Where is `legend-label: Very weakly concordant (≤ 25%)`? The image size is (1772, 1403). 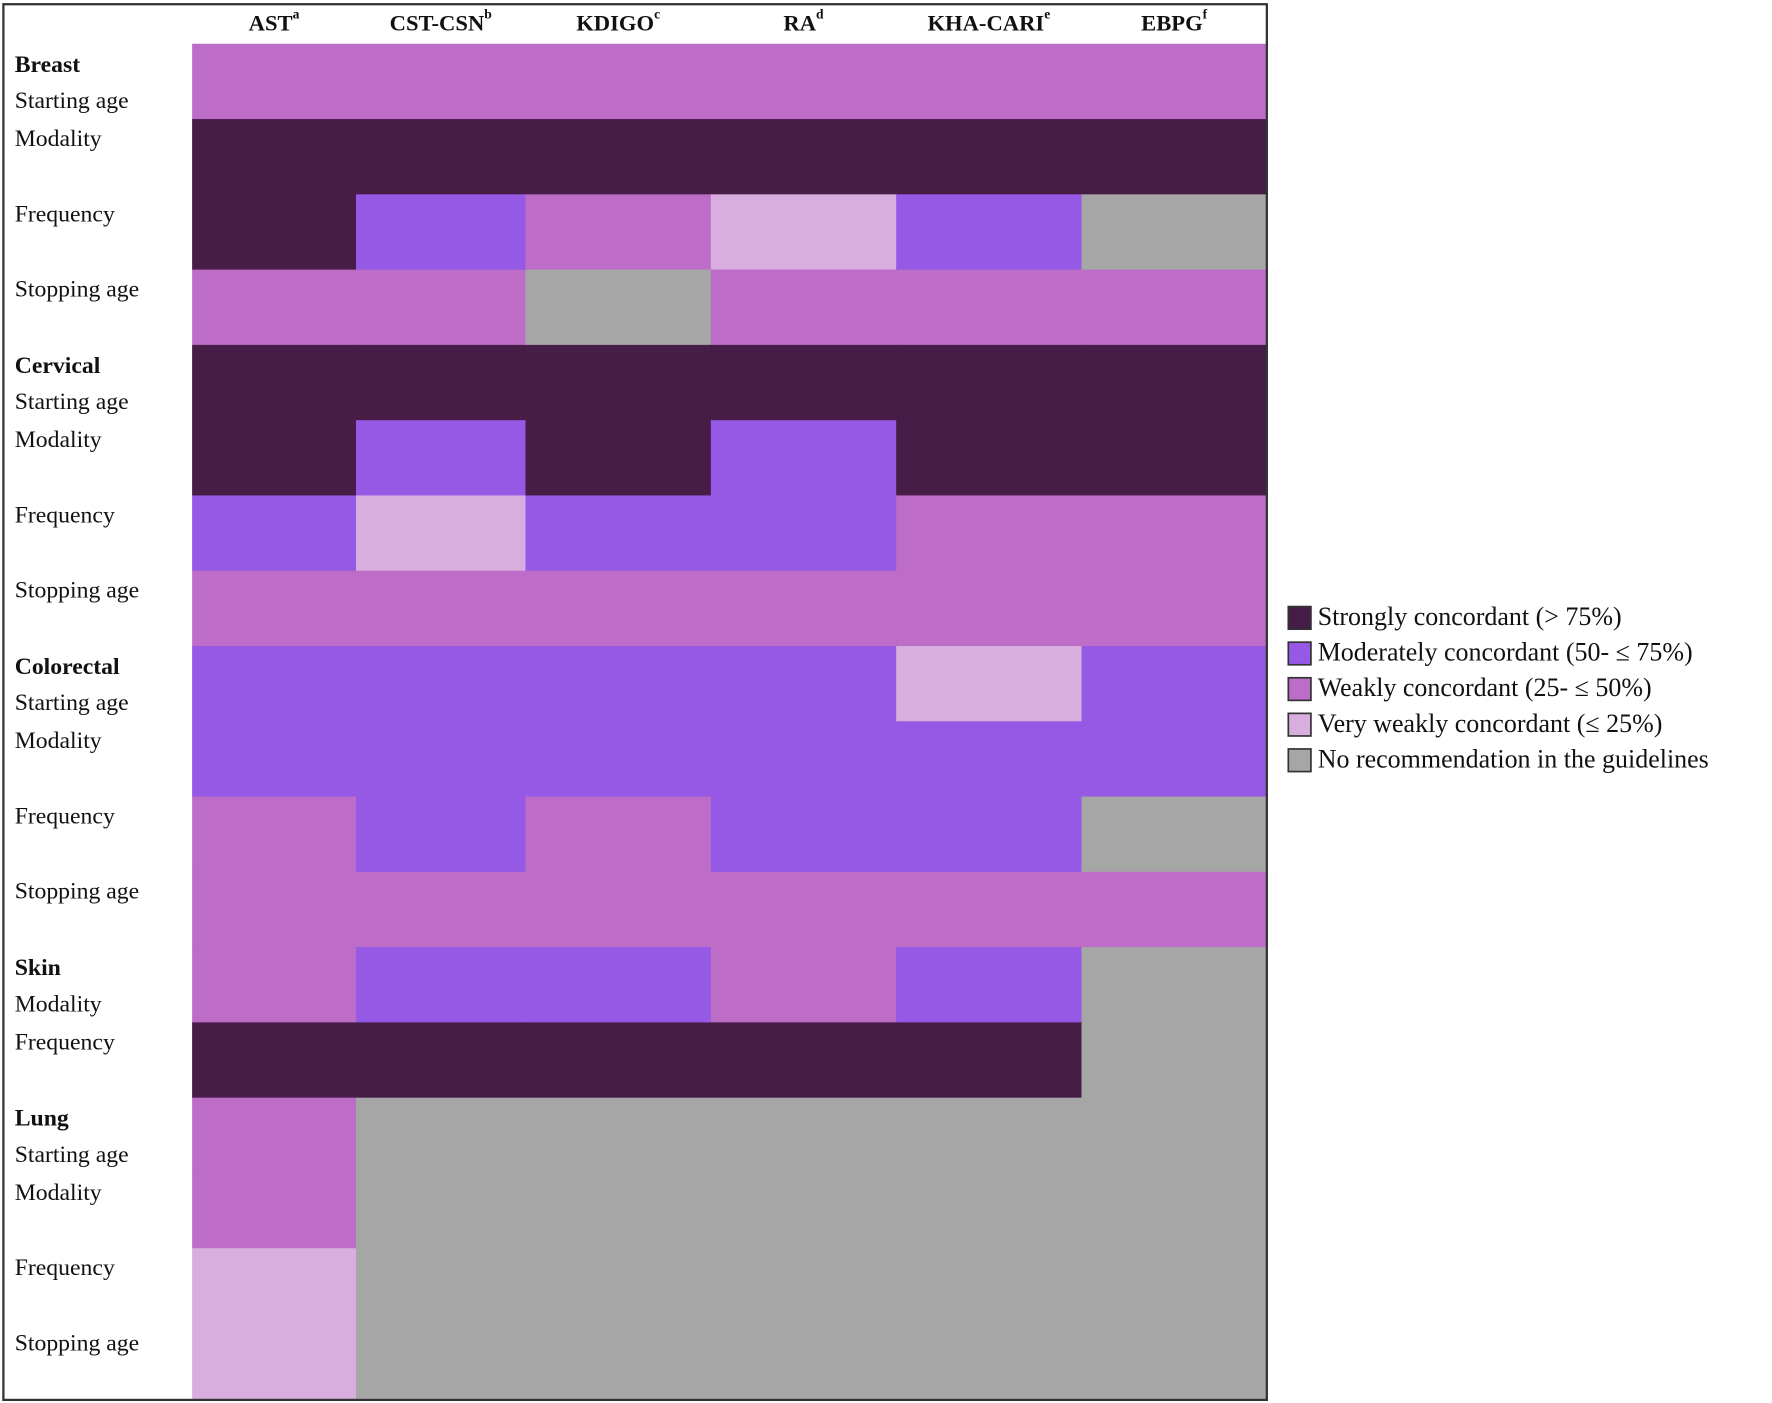
legend-label: Very weakly concordant (≤ 25%) is located at coordinates (1490, 723).